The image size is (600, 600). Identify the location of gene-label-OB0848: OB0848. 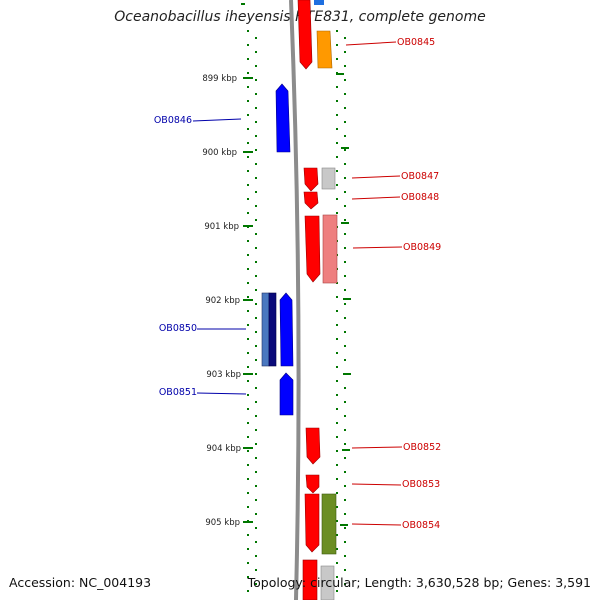
(420, 197).